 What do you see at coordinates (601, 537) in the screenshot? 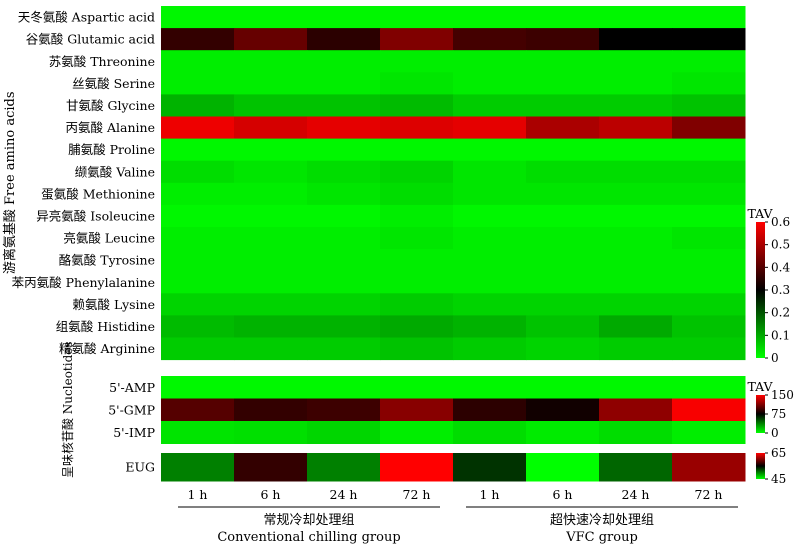
I see `group-label-en: VFC group` at bounding box center [601, 537].